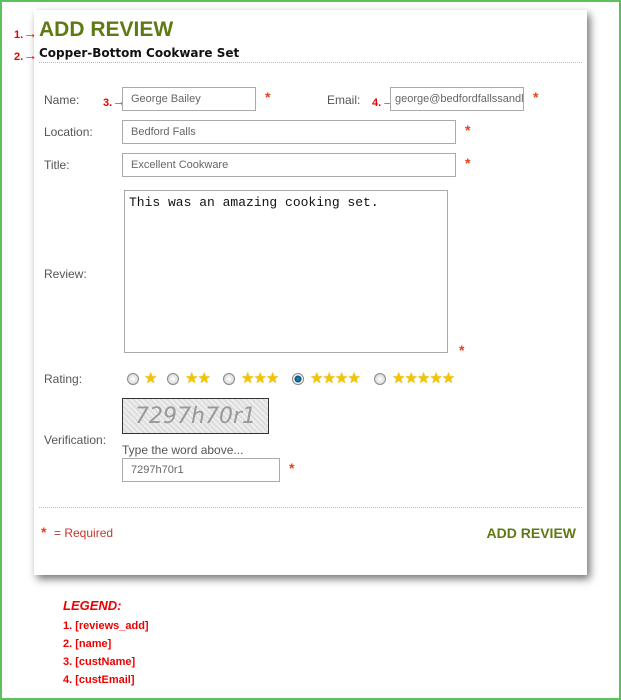 The width and height of the screenshot is (621, 700). I want to click on annotation-marker-2: 2.→, so click(26, 55).